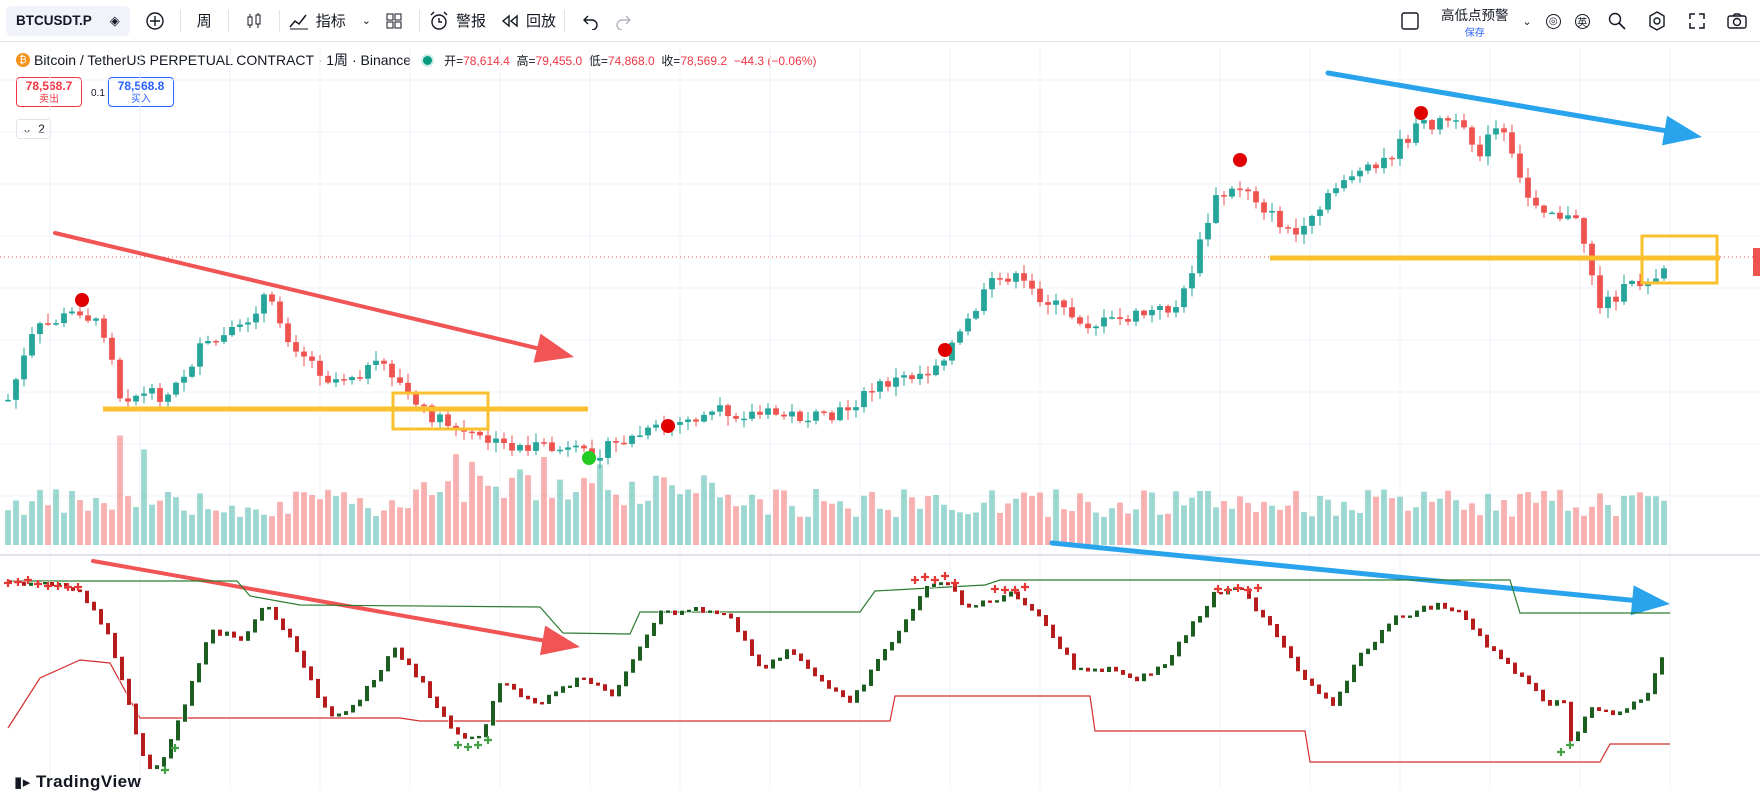 The image size is (1760, 792). I want to click on fullscreen-icon, so click(1697, 21).